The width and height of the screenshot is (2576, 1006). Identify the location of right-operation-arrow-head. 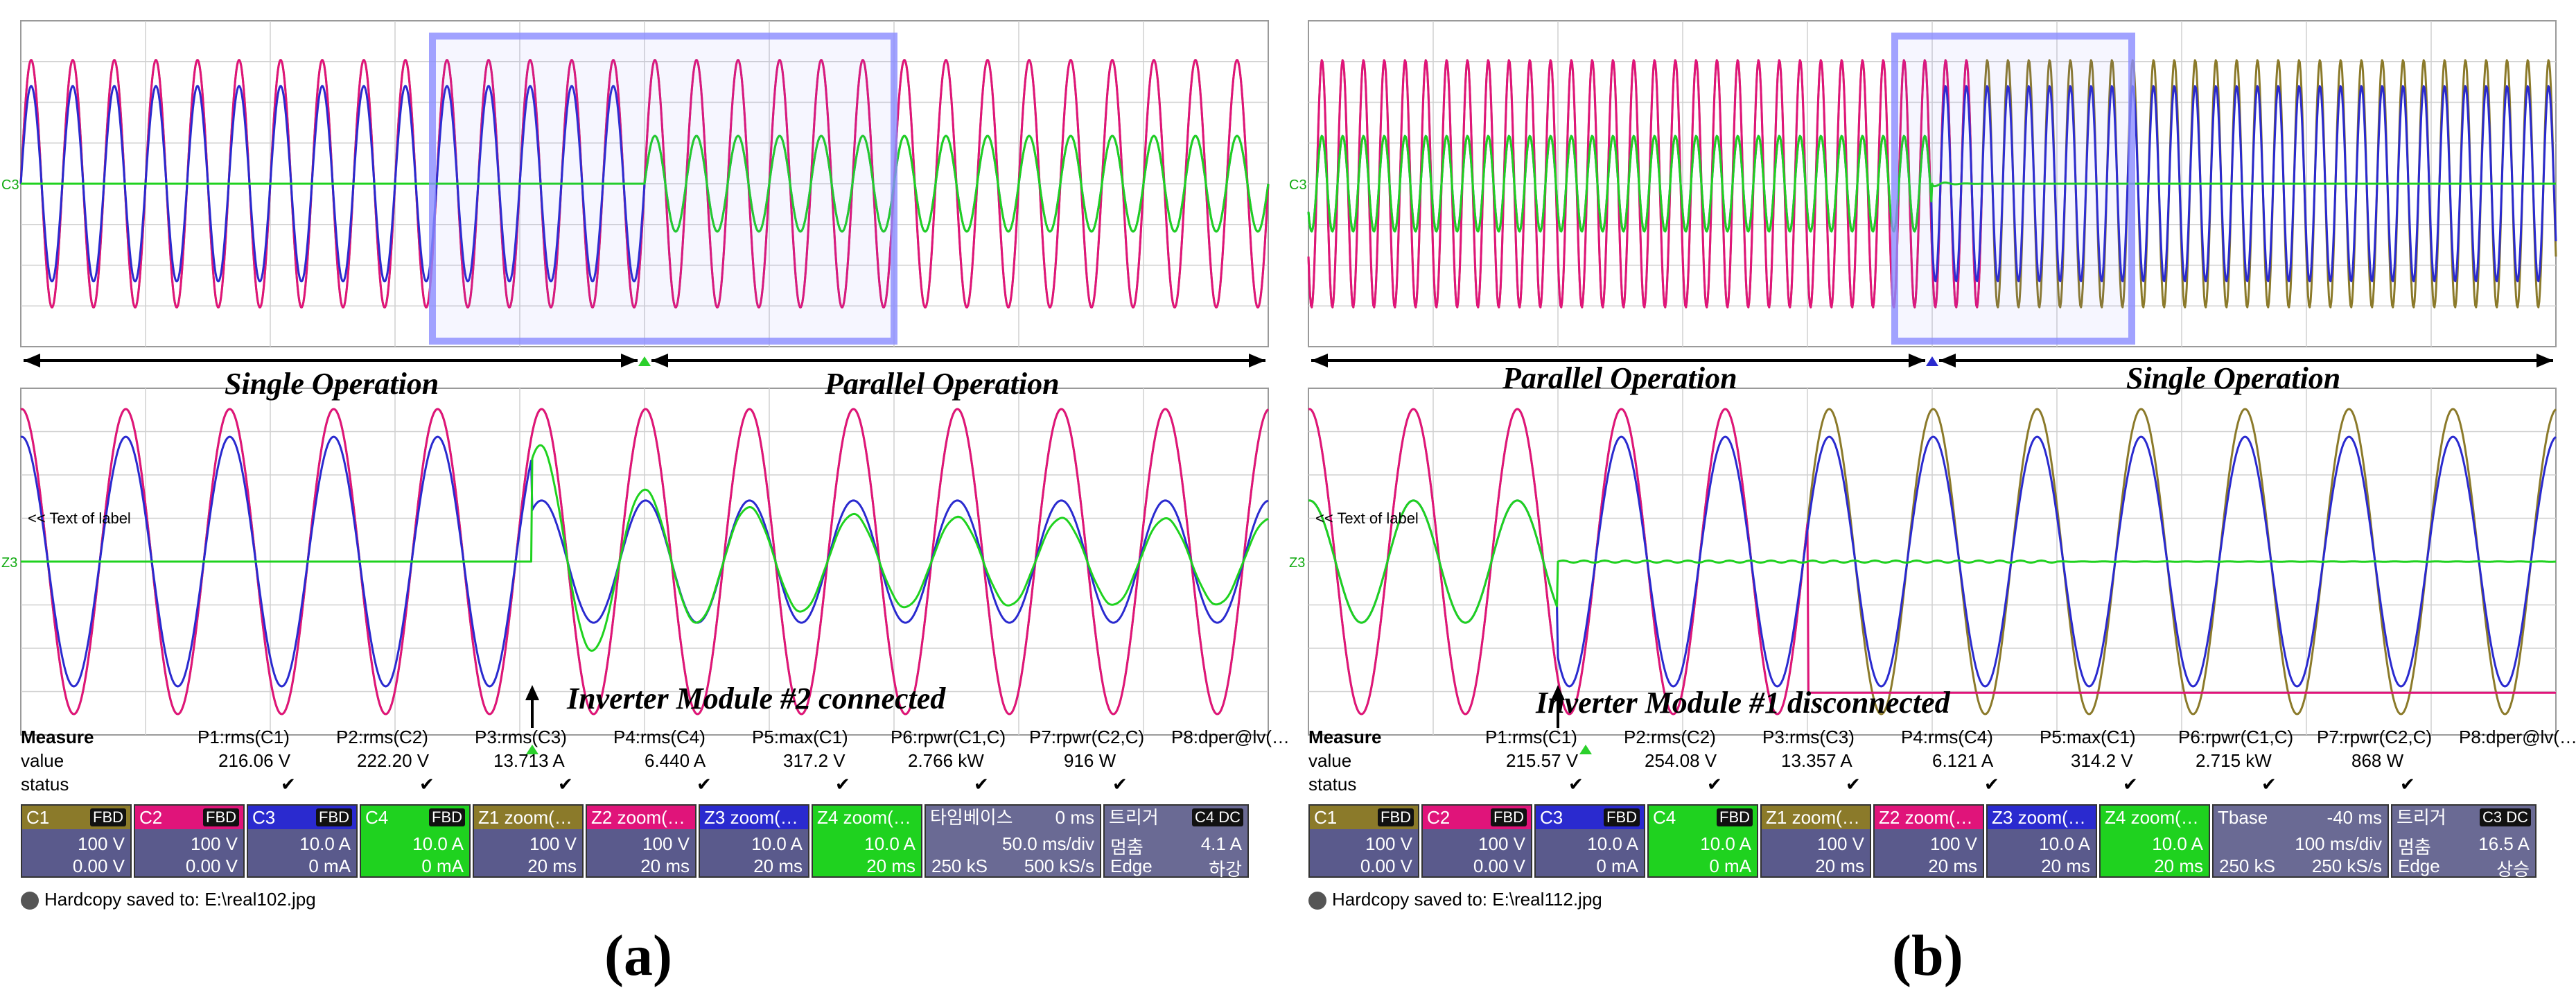
(1947, 361).